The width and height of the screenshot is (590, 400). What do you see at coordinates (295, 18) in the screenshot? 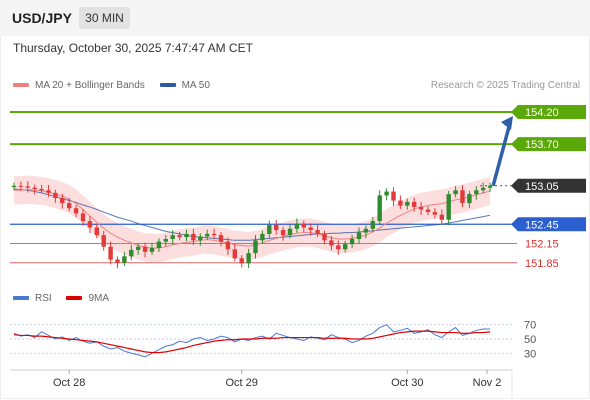
I see `header-bar: USD/JPY 30 MIN` at bounding box center [295, 18].